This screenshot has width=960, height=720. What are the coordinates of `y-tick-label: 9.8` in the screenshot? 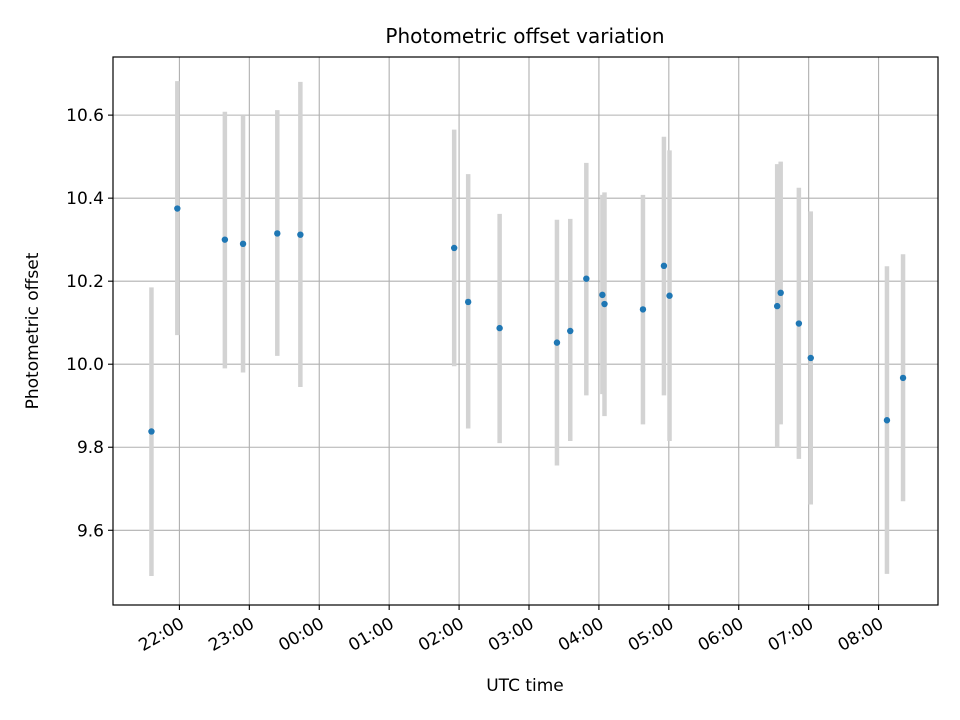 It's located at (90, 448).